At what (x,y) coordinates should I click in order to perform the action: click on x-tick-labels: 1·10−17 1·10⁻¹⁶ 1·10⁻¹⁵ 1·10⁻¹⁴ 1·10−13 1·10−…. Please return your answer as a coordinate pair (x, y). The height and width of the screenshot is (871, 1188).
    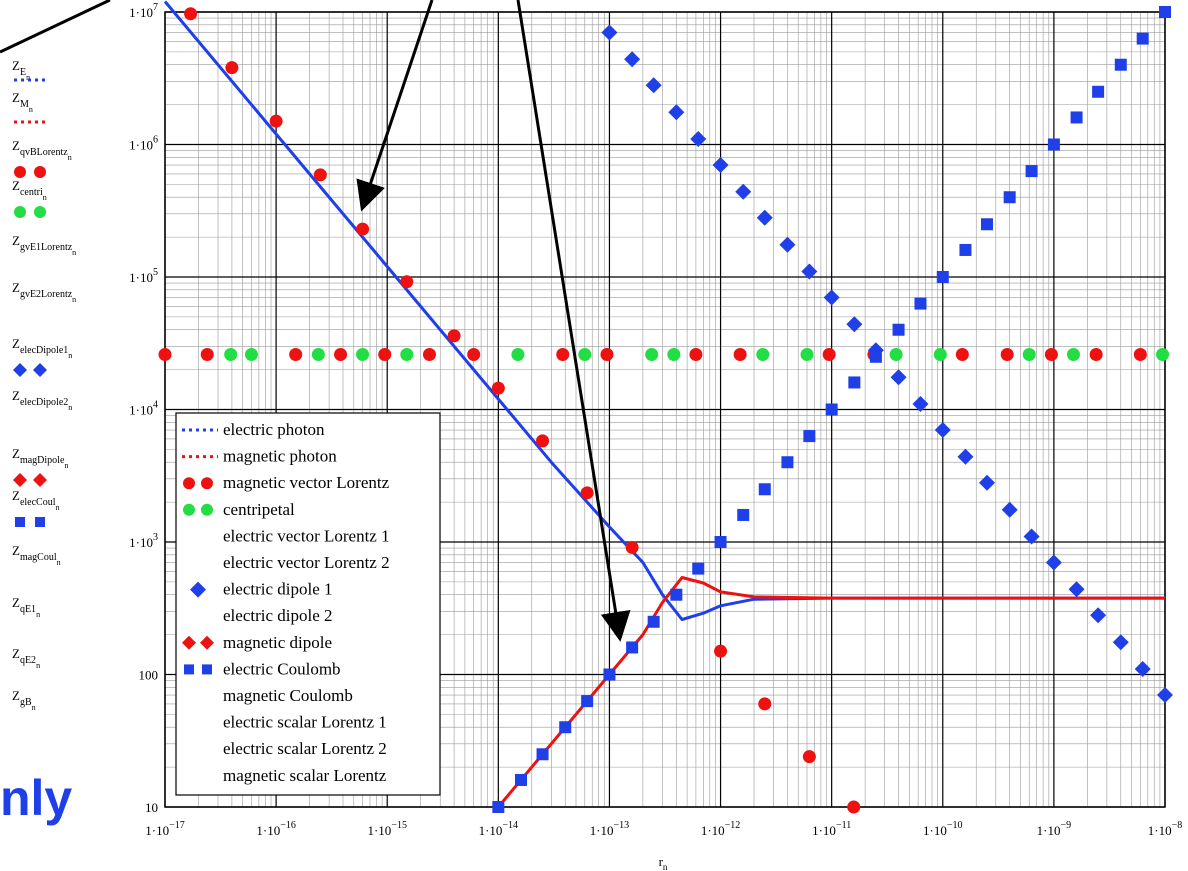
    Looking at the image, I should click on (663, 829).